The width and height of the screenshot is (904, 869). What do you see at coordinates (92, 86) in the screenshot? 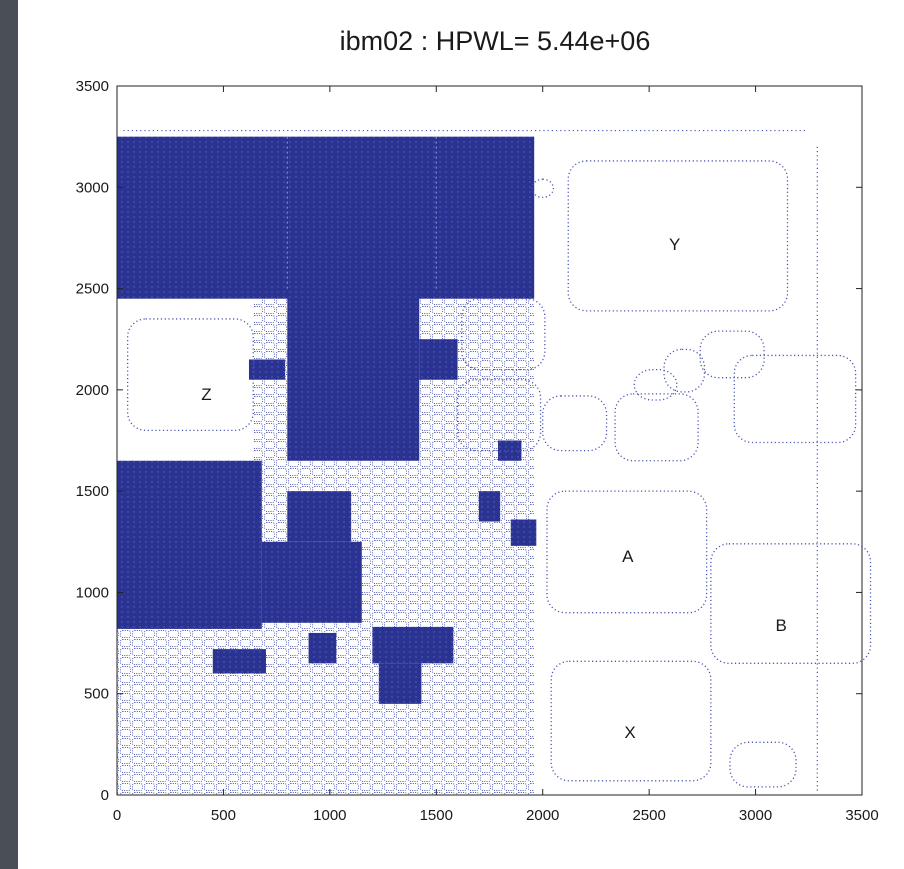
I see `y-tick-label: 3500` at bounding box center [92, 86].